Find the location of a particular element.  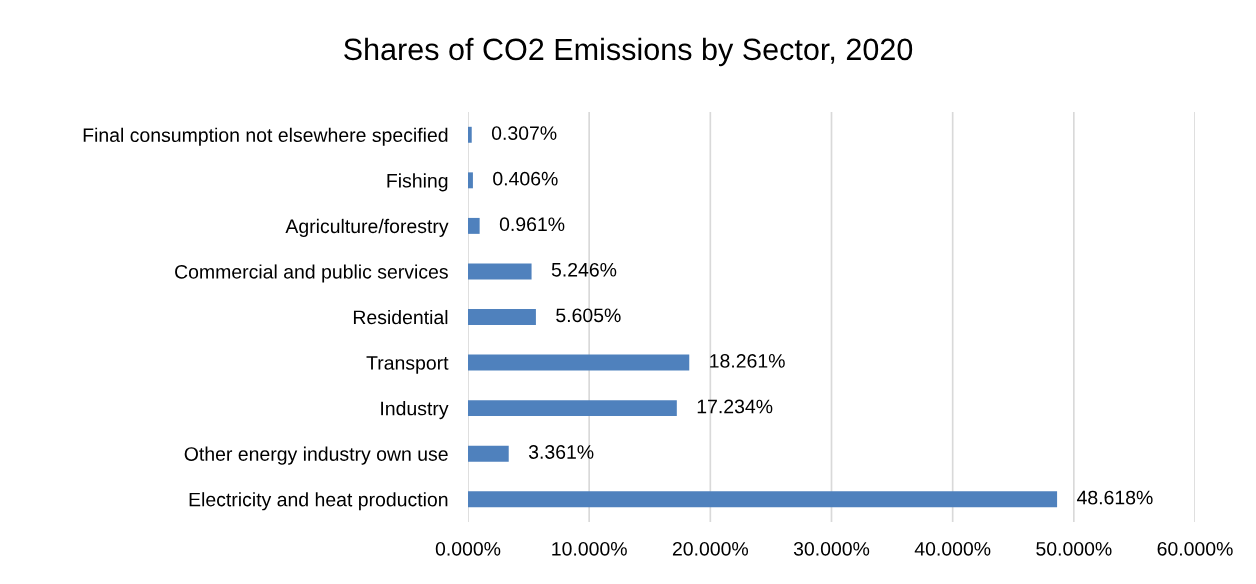

y-tick-label: Industry is located at coordinates (415, 410).